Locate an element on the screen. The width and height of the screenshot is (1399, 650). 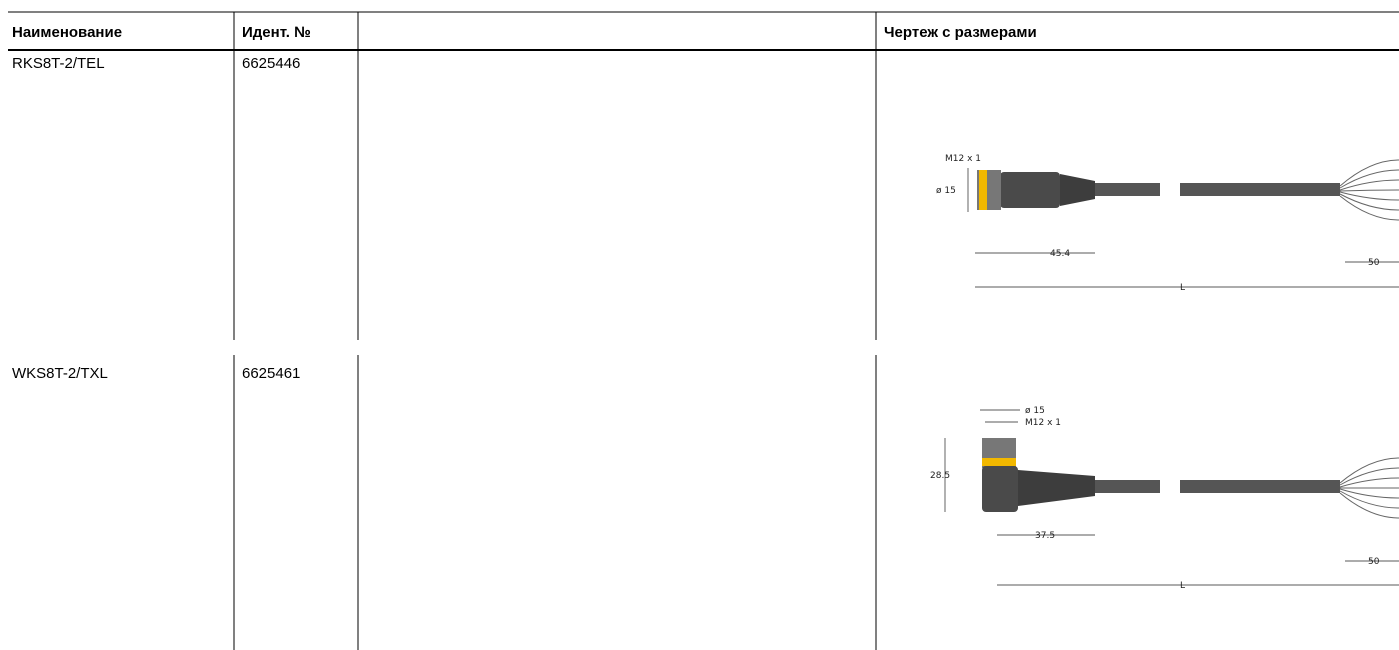
drawing-straight is located at coordinates (1183, 223).